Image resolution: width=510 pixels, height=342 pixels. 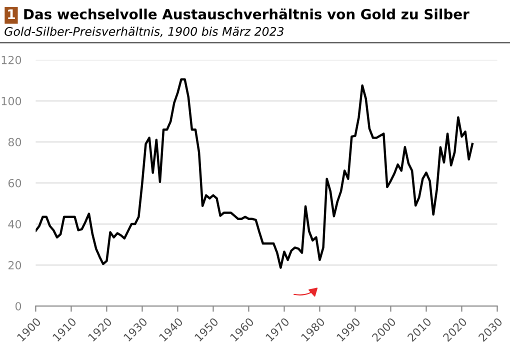 What do you see at coordinates (12, 101) in the screenshot?
I see `y-tick-label: 100` at bounding box center [12, 101].